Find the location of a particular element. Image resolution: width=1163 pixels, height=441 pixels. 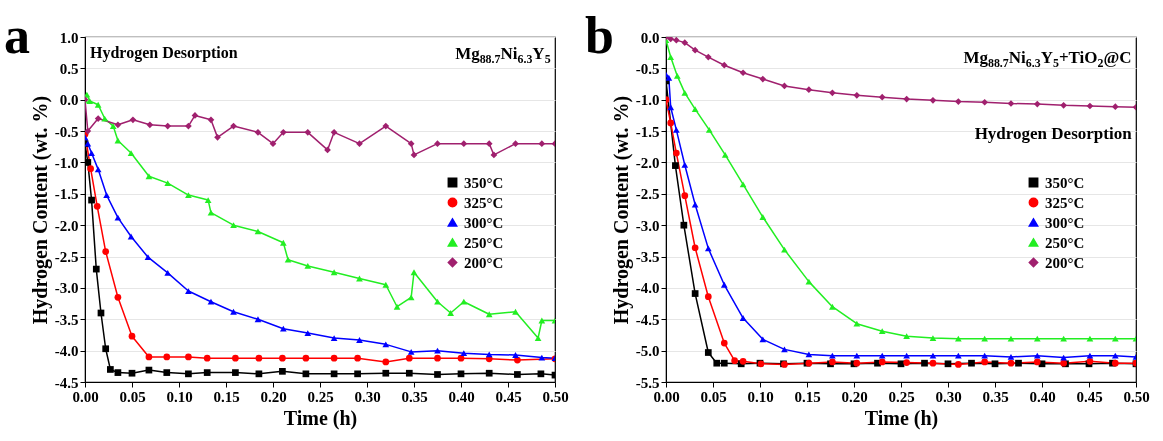

y-tick-label: 1.0 is located at coordinates (69, 37).